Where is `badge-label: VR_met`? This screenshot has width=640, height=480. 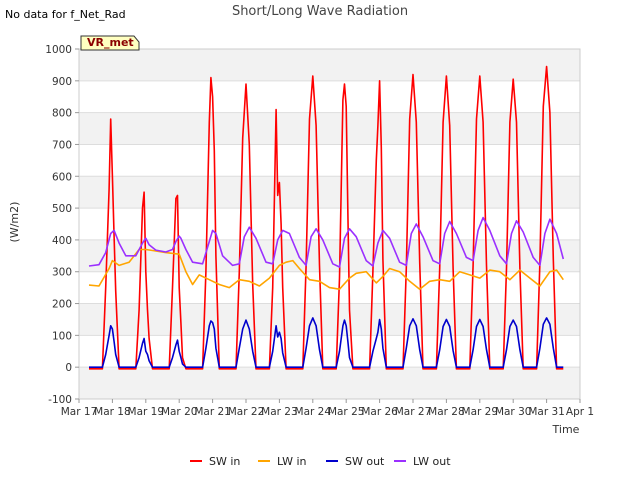
badge-label: VR_met is located at coordinates (110, 42).